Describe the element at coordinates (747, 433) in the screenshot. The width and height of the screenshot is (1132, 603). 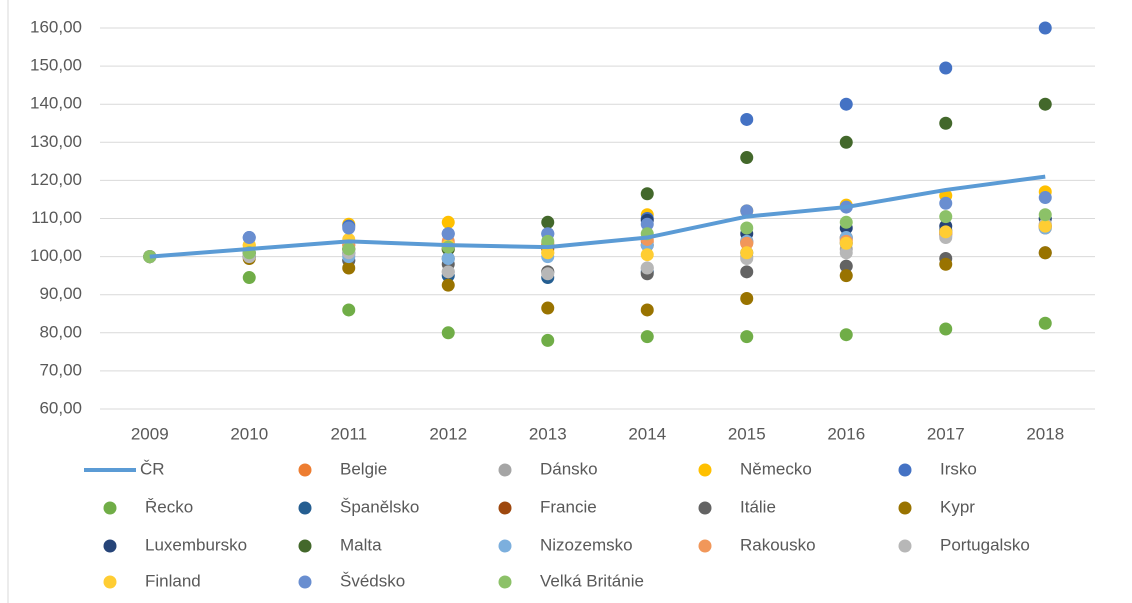
I see `x-tick-label: 2015` at that location.